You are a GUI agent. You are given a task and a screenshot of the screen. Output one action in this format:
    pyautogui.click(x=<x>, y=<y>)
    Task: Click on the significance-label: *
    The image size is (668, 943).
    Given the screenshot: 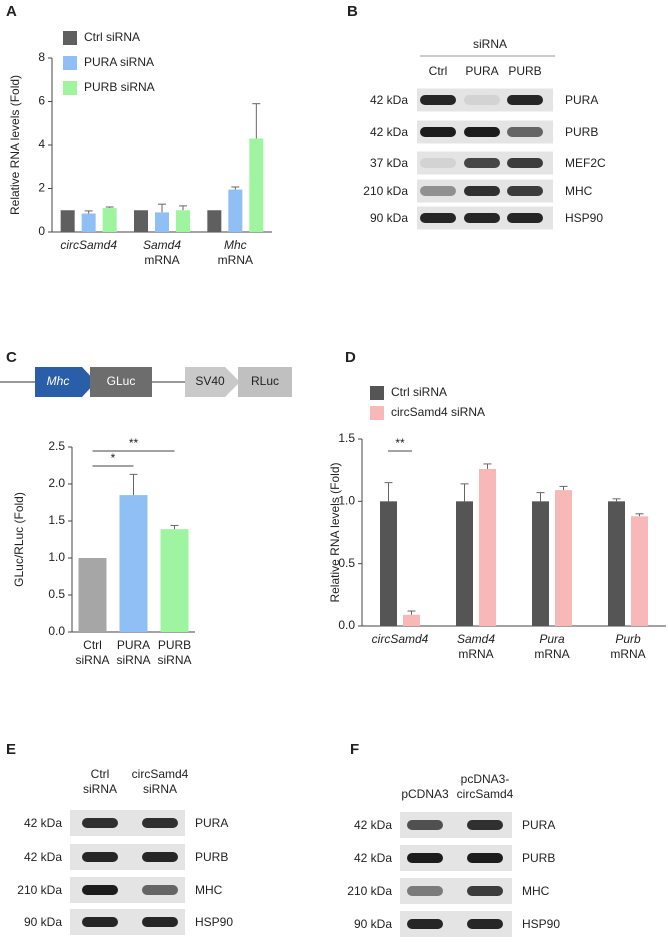 What is the action you would take?
    pyautogui.click(x=113, y=458)
    